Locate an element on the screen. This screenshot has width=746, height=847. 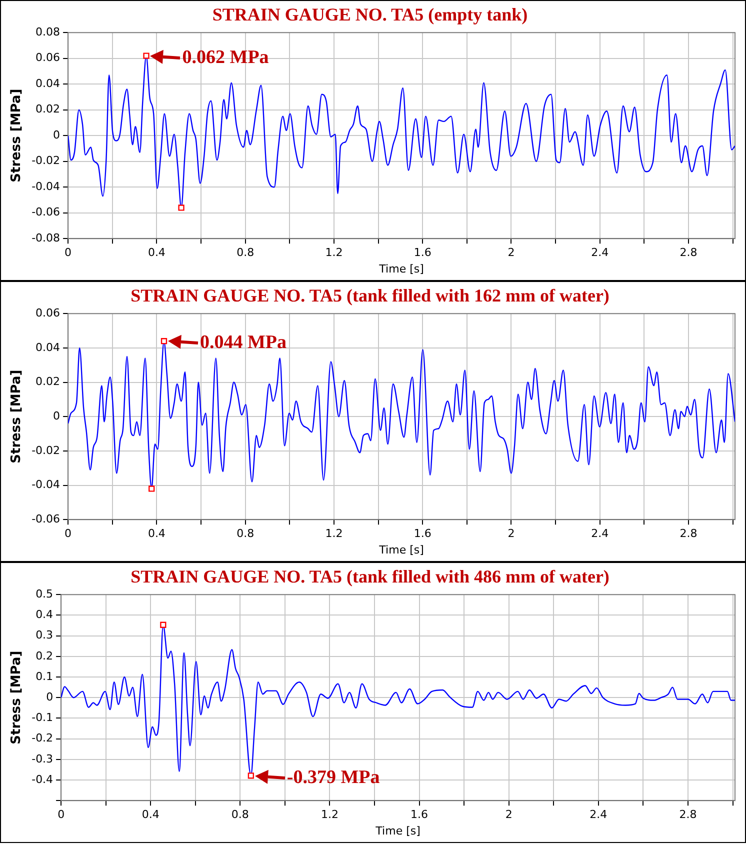
y-tick-label: 0.4 is located at coordinates (45, 615).